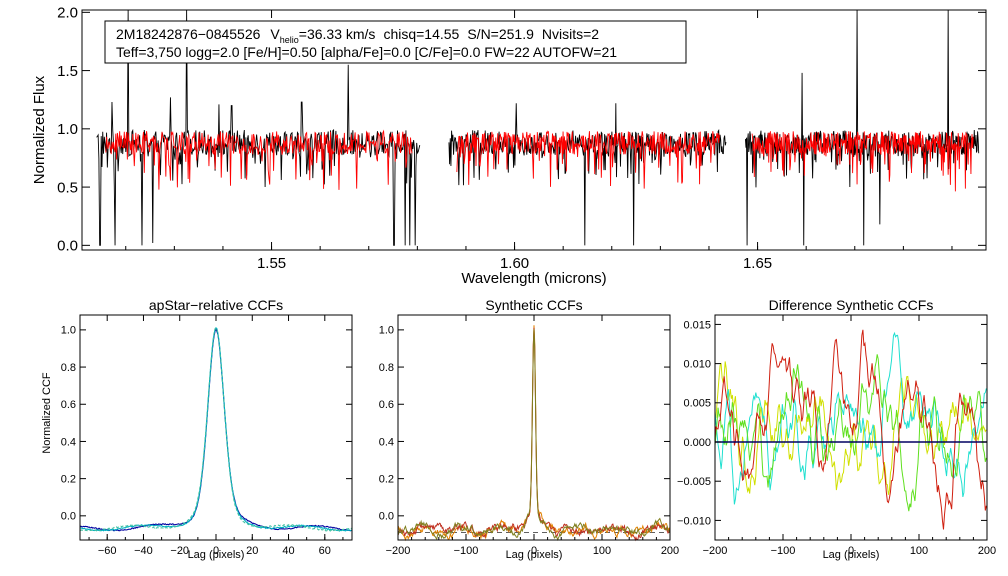  Describe the element at coordinates (67, 187) in the screenshot. I see `y-tick-label: 0.5` at that location.